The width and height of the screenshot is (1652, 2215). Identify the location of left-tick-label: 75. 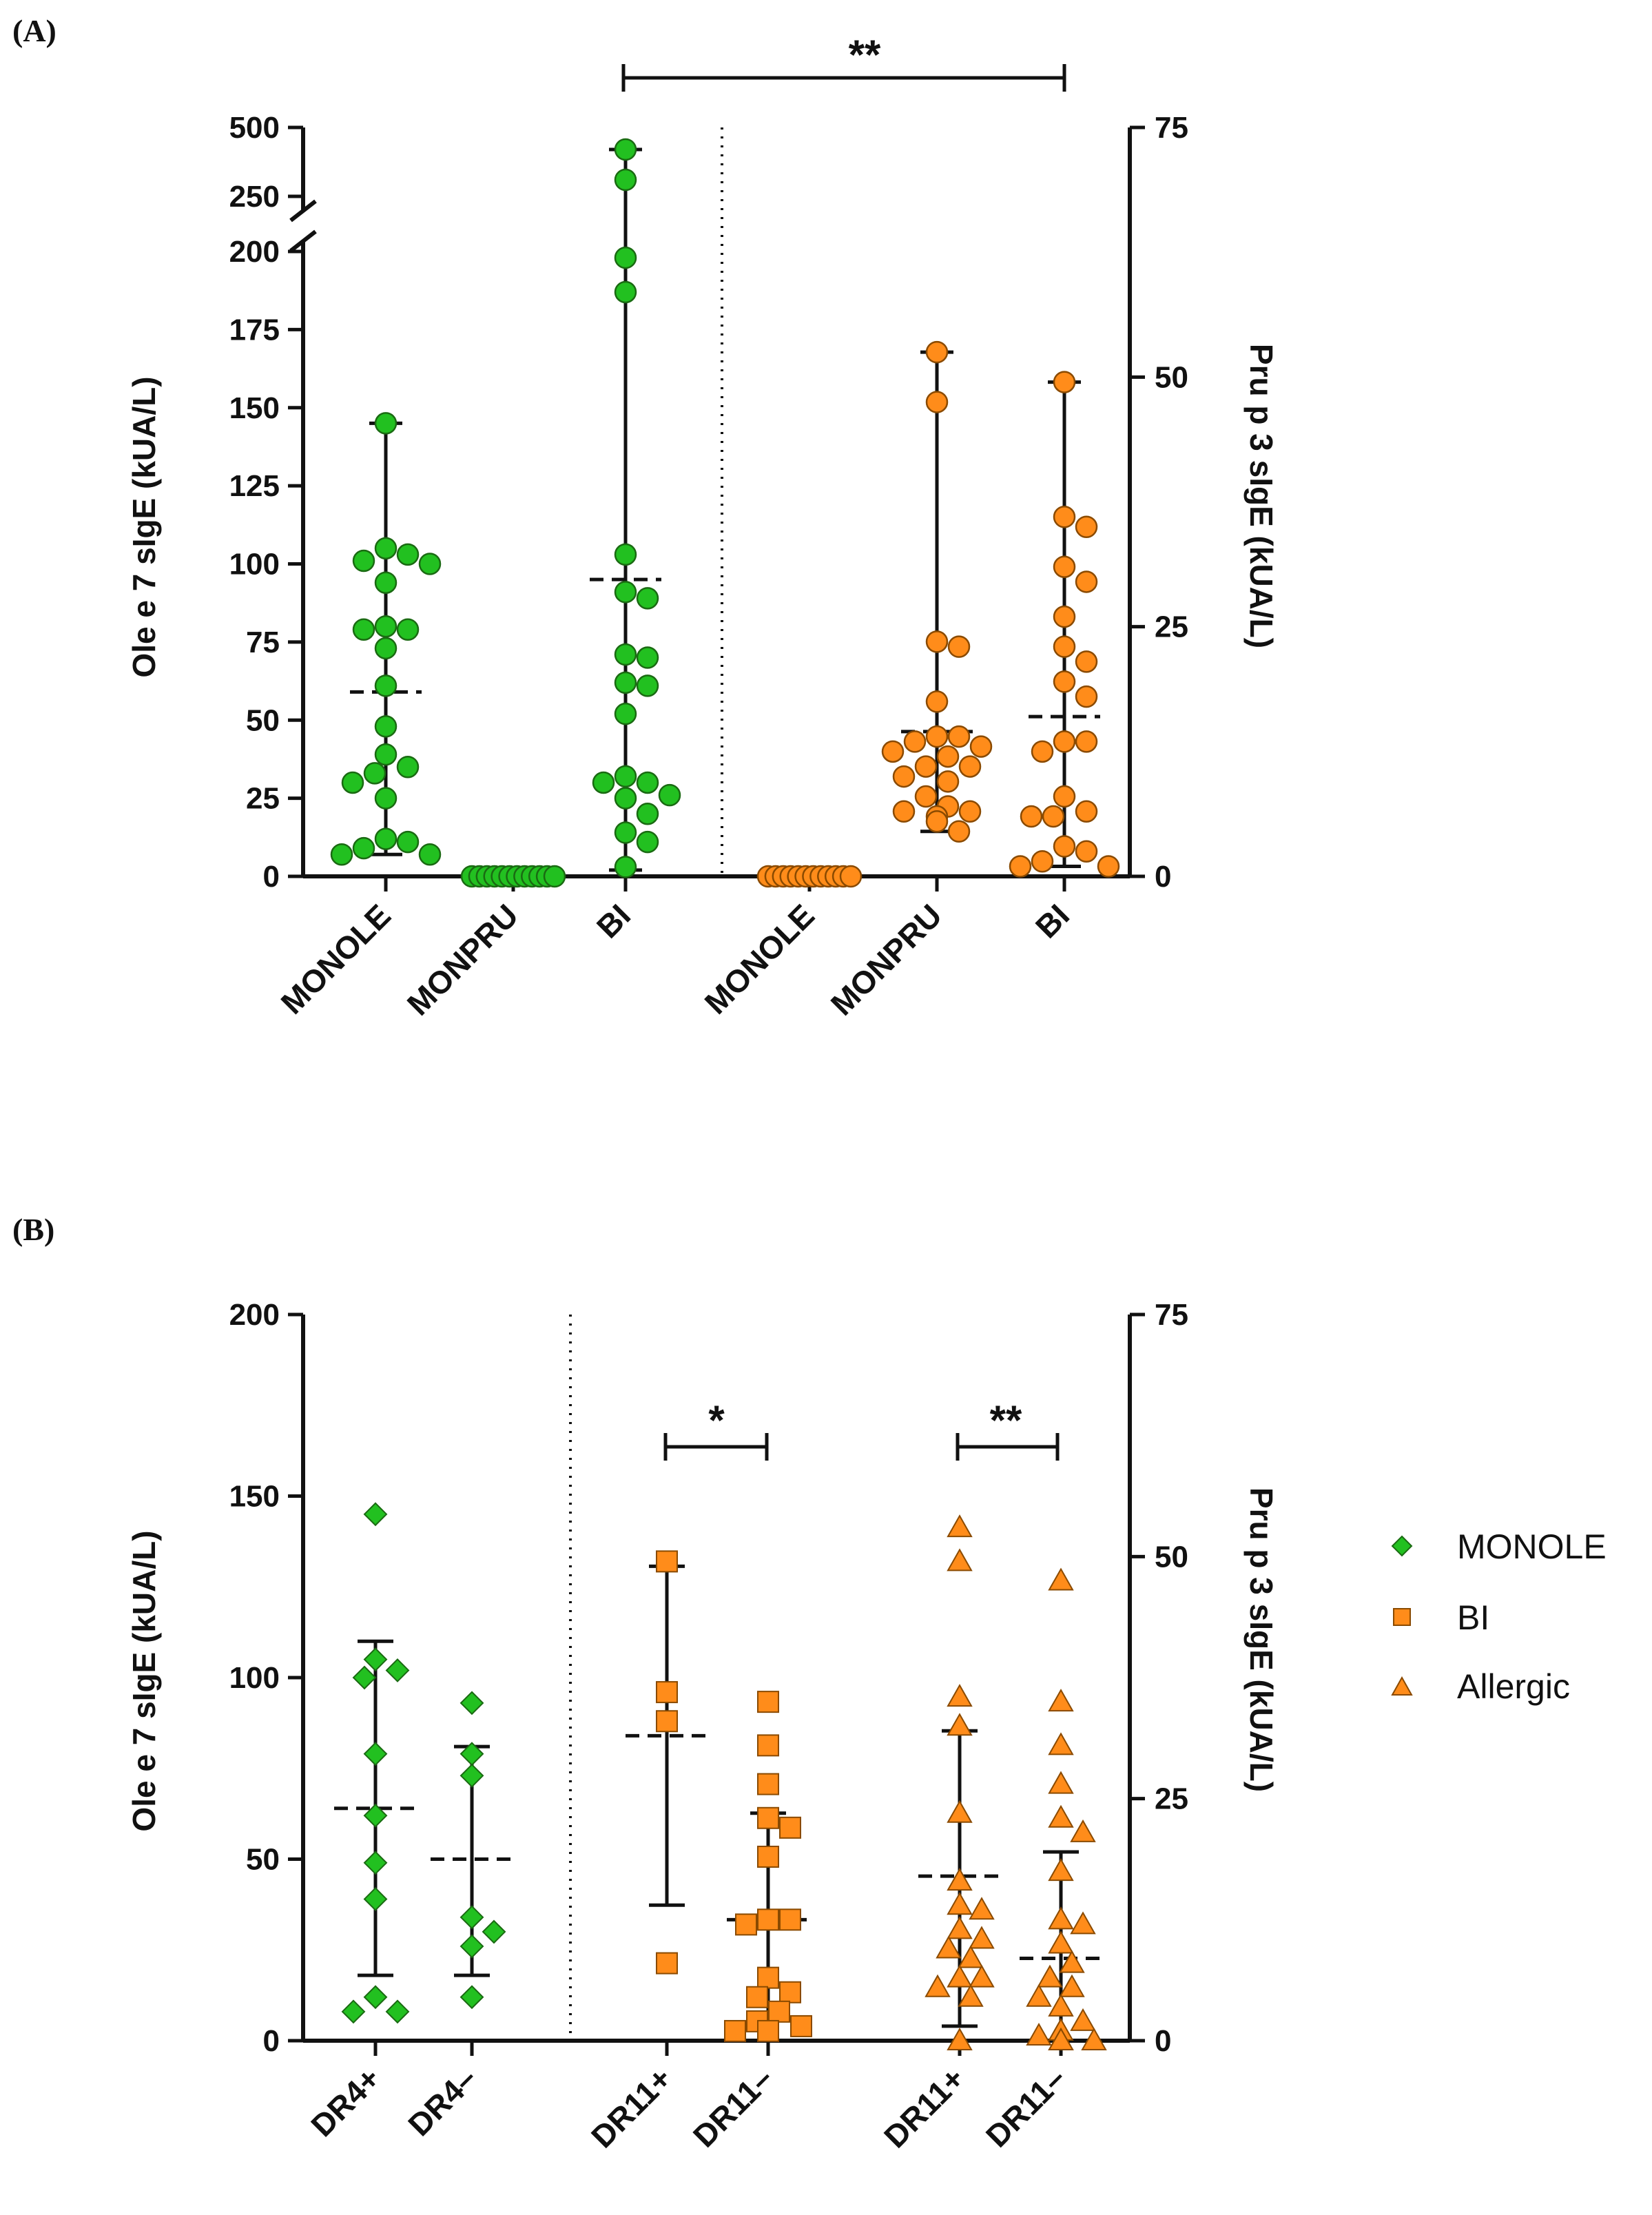
(263, 642).